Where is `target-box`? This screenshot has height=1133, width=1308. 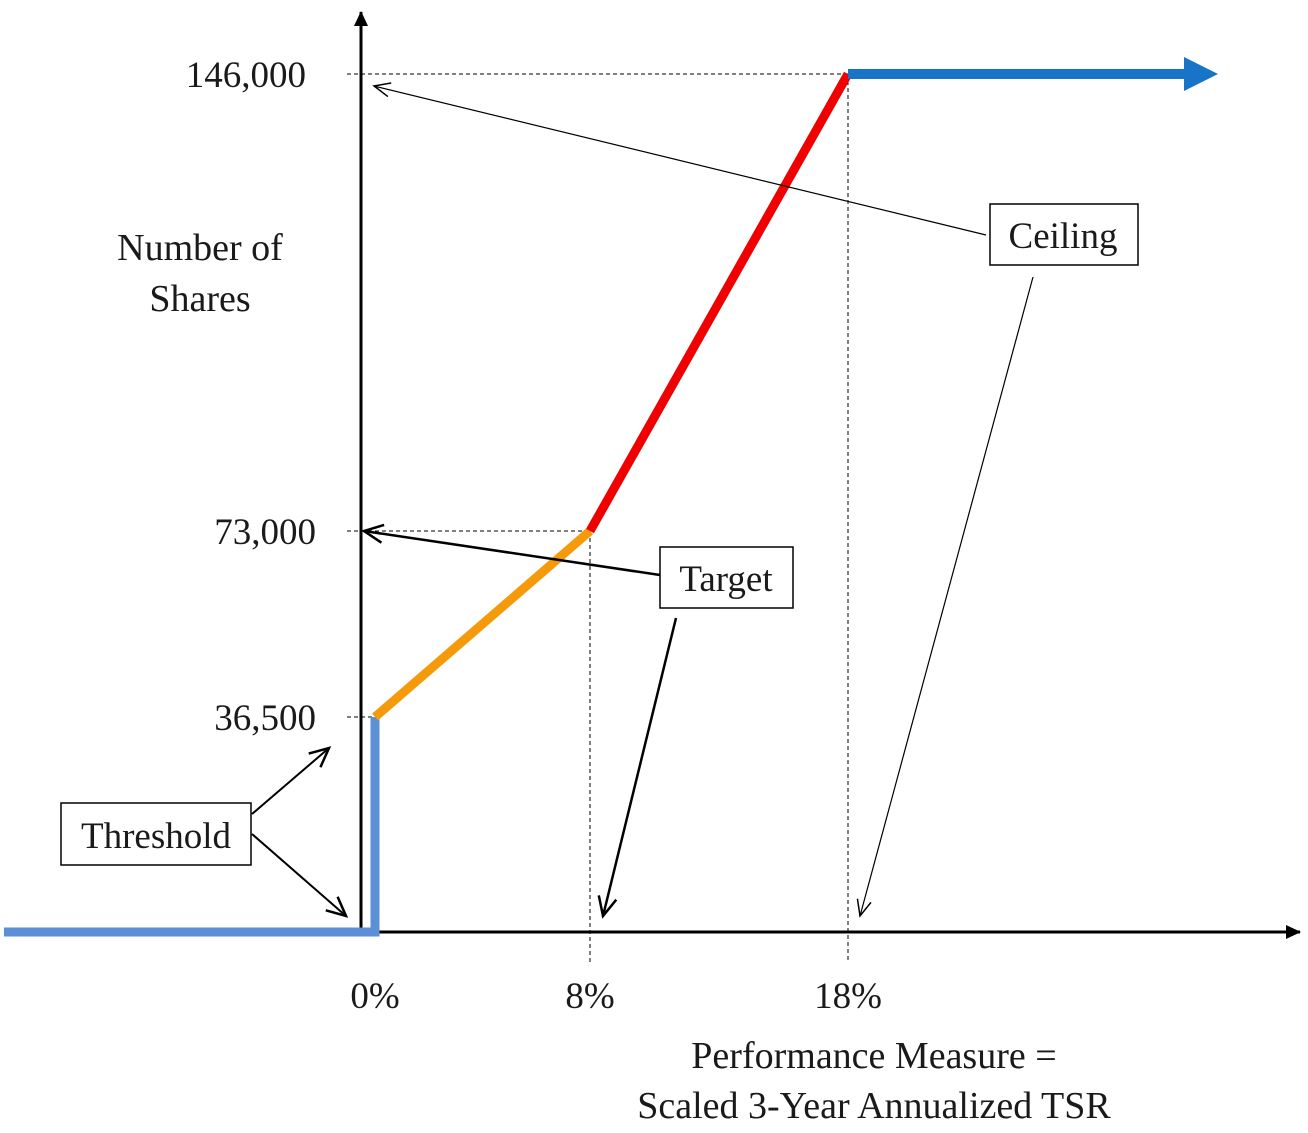 target-box is located at coordinates (726, 577).